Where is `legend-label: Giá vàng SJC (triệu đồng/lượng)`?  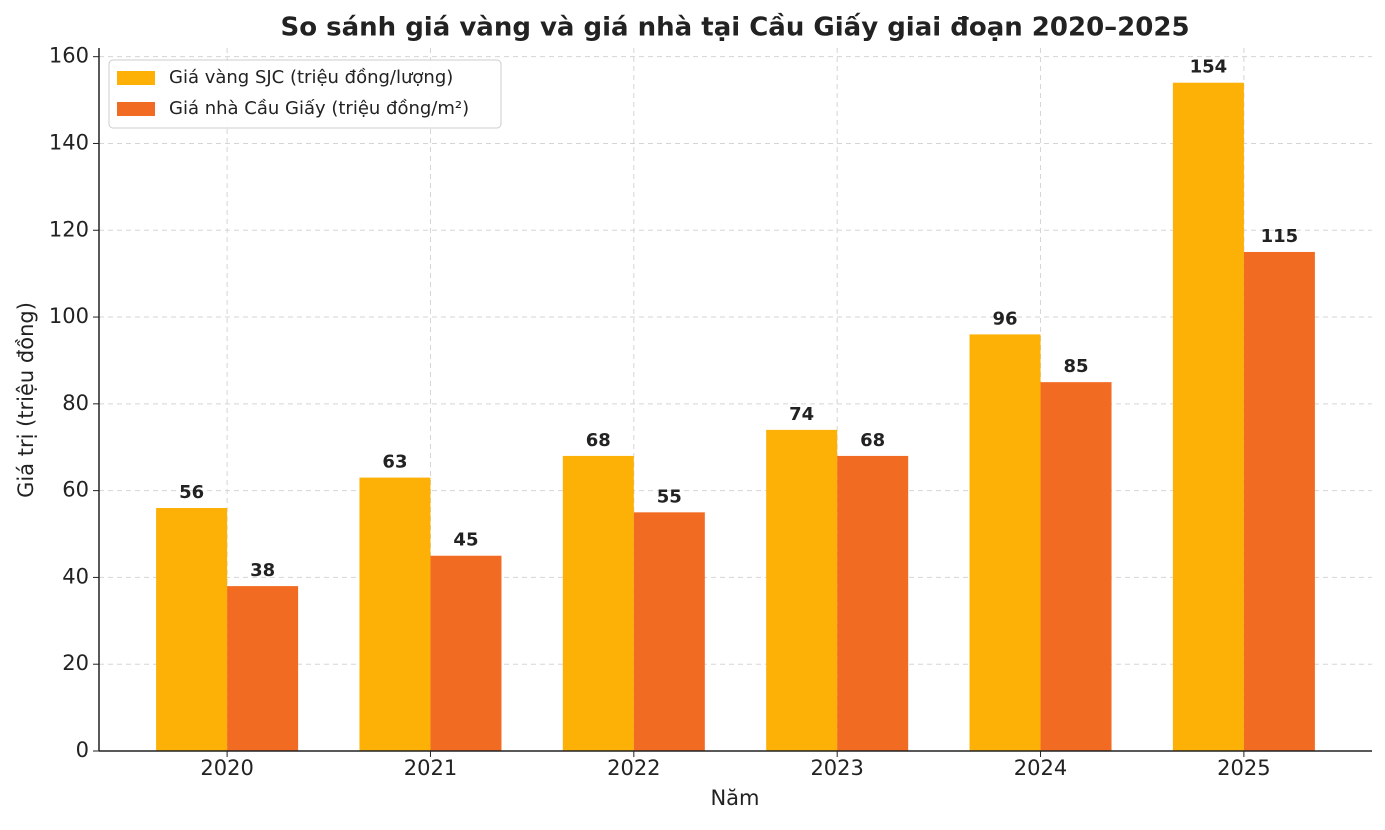
legend-label: Giá vàng SJC (triệu đồng/lượng) is located at coordinates (311, 77).